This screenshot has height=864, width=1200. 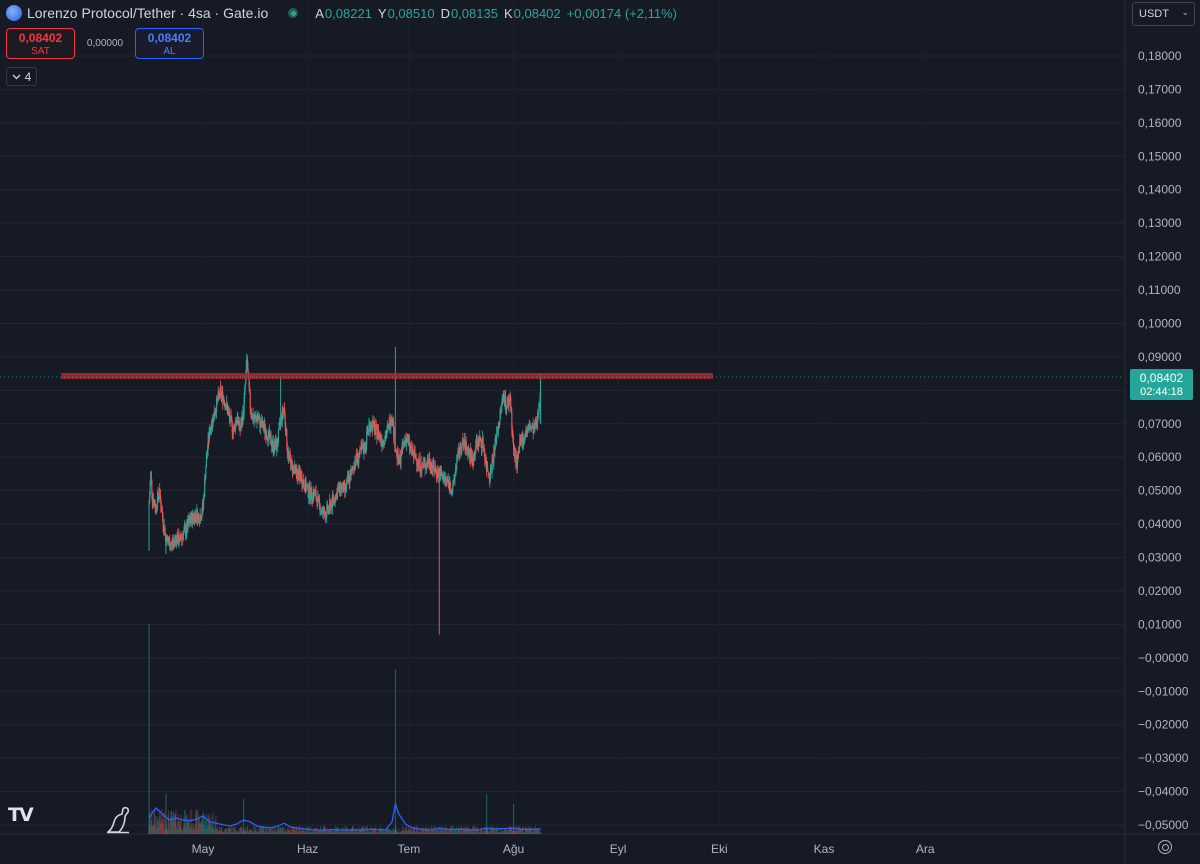 What do you see at coordinates (621, 13) in the screenshot?
I see `change-value: +0,00174 (+2,11%)` at bounding box center [621, 13].